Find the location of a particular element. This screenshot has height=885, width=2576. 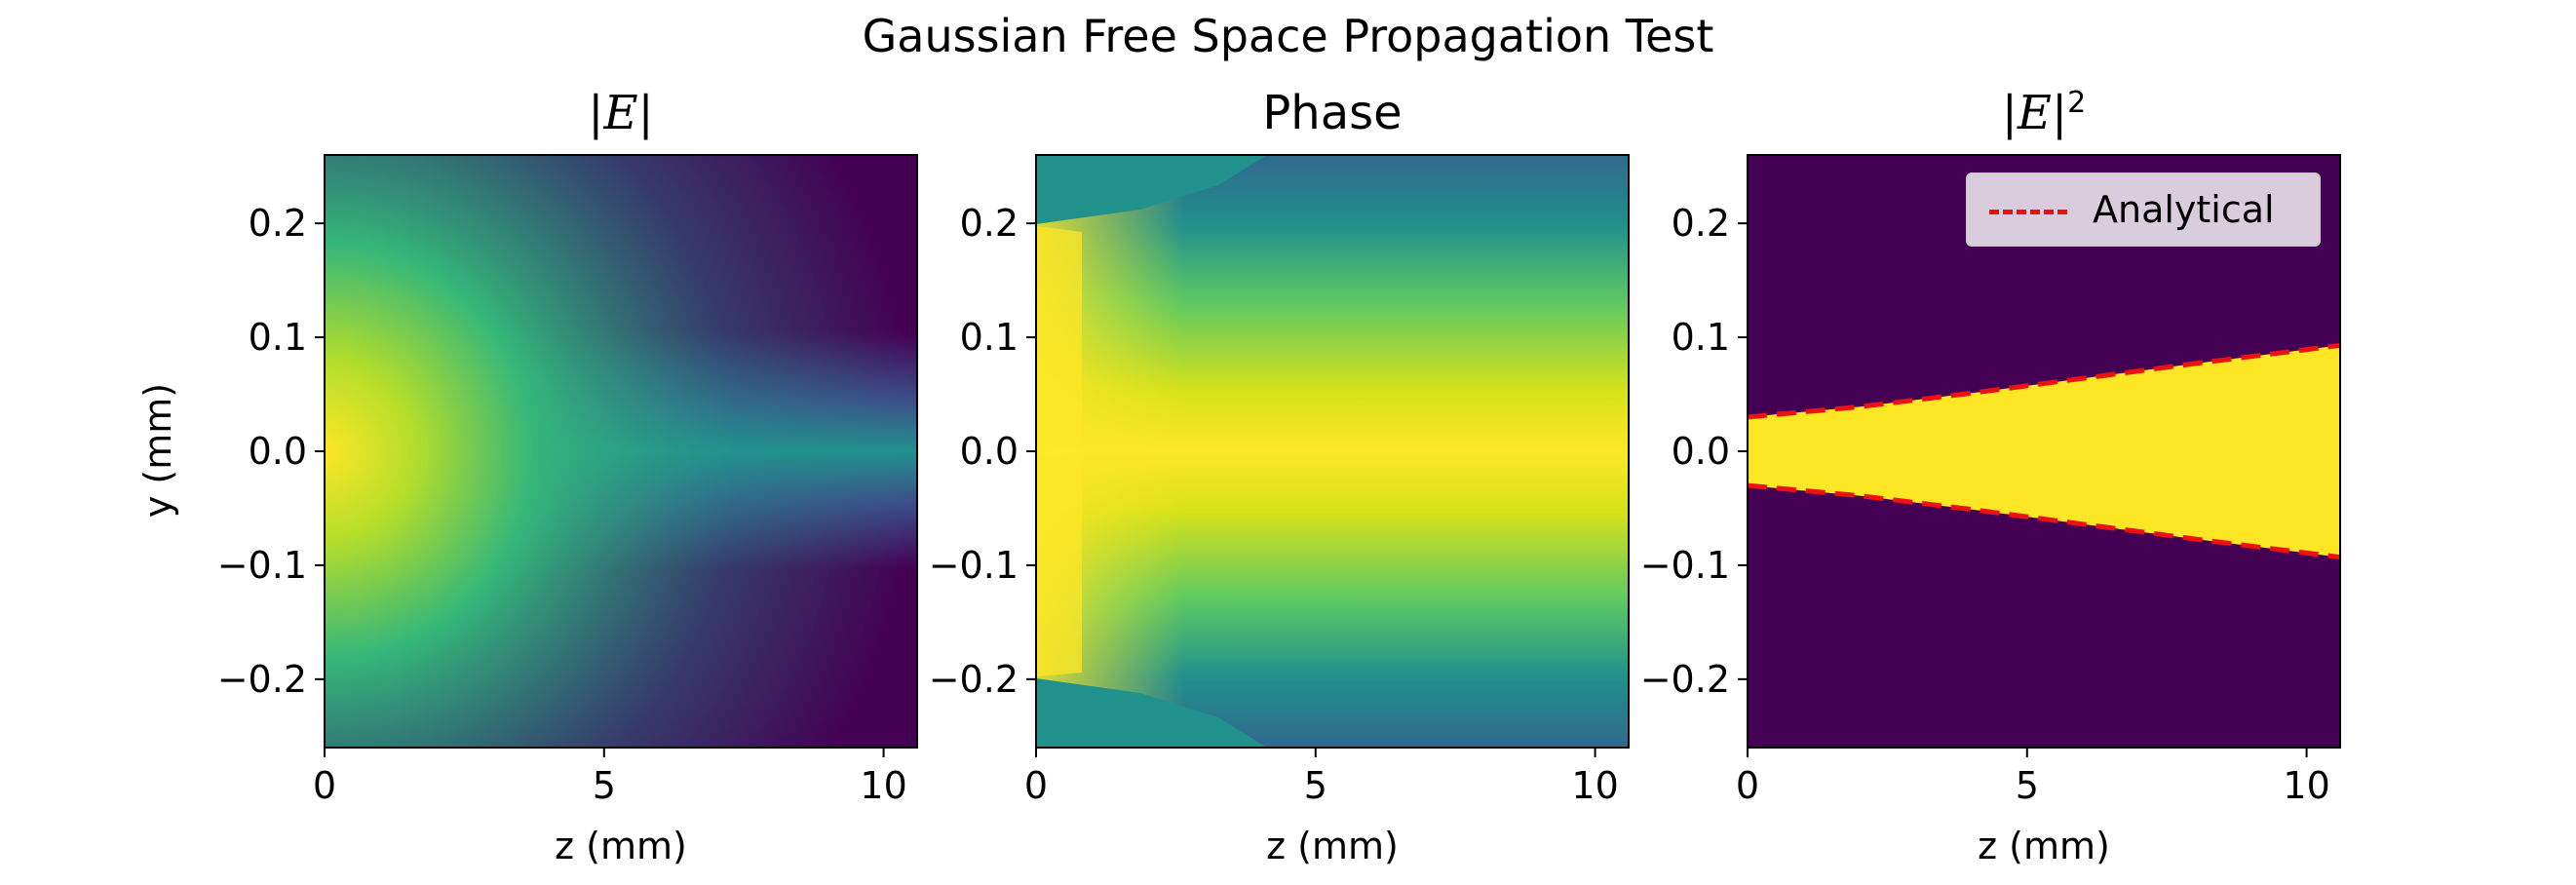

phase-wrap-top is located at coordinates (1151, 189).